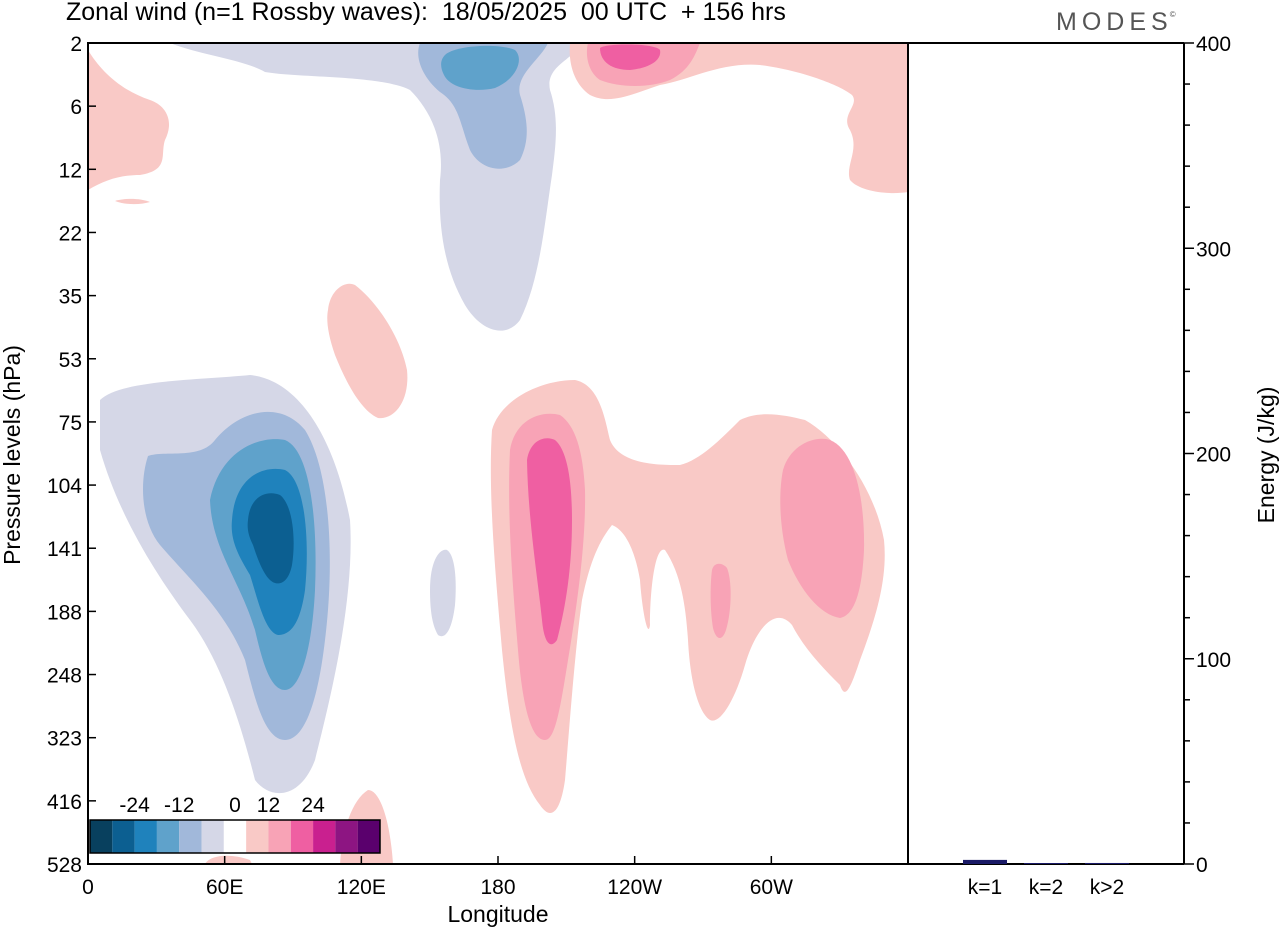 Image resolution: width=1280 pixels, height=930 pixels. What do you see at coordinates (179, 805) in the screenshot?
I see `colorbar-label-1: -12` at bounding box center [179, 805].